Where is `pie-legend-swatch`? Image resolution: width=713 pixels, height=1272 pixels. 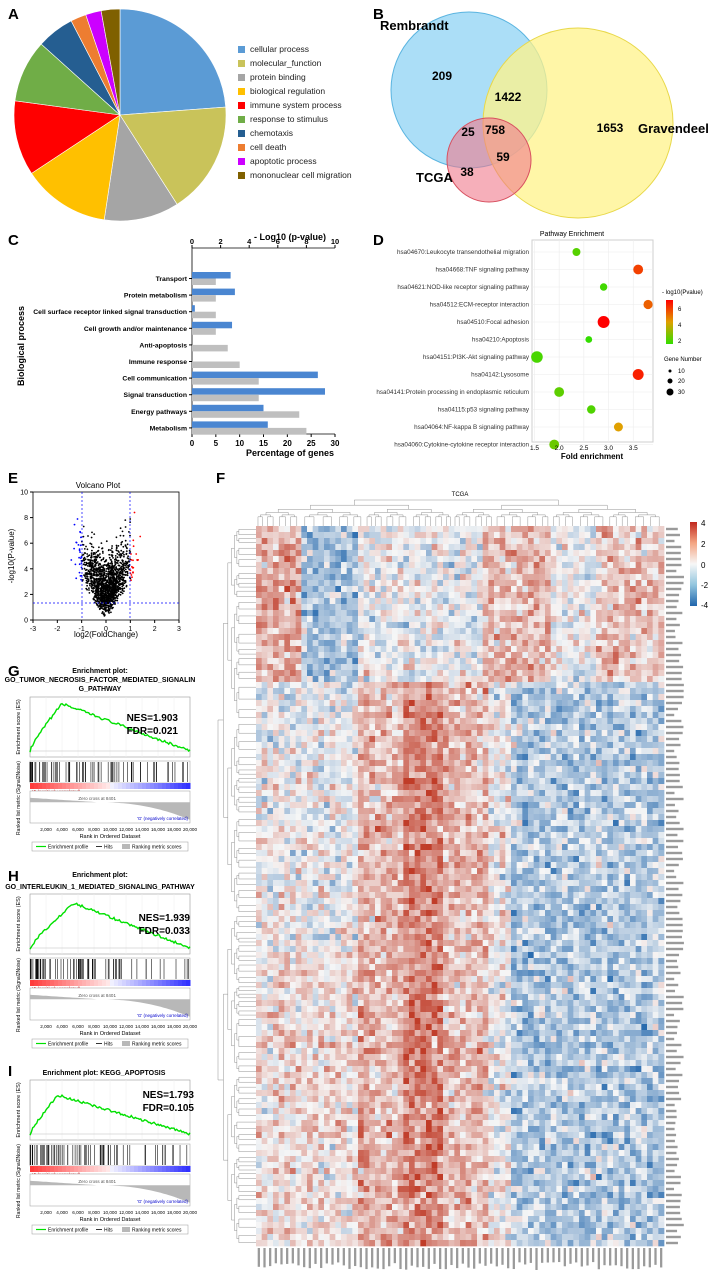
pie-legend-swatch is located at coordinates (241, 91).